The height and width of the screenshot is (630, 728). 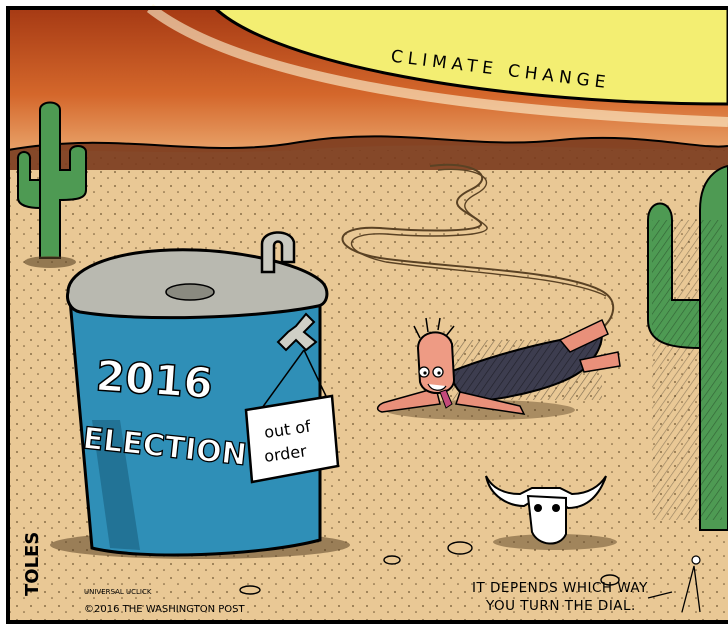 I want to click on caption-line1: IT DEPENDS WHICH WAY, so click(x=560, y=588).